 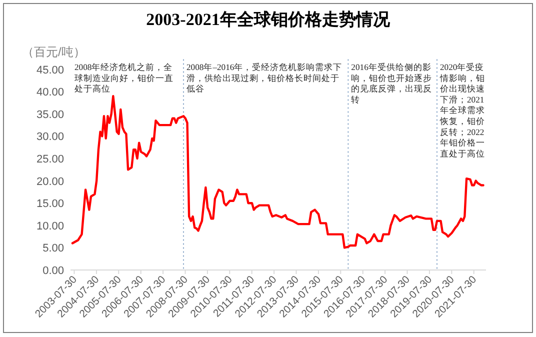 What do you see at coordinates (50, 70) in the screenshot?
I see `y-tick-label: 45.00` at bounding box center [50, 70].